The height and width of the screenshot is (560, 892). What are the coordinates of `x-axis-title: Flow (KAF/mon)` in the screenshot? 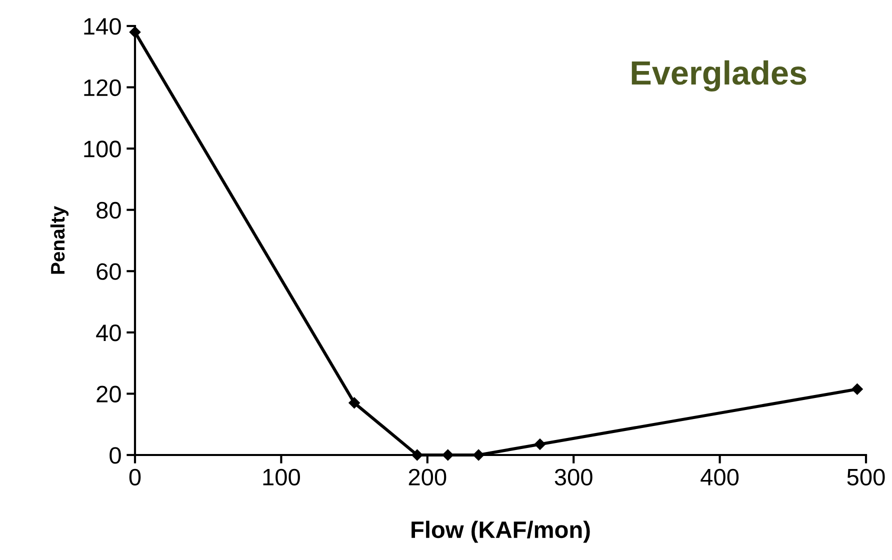 It's located at (501, 531).